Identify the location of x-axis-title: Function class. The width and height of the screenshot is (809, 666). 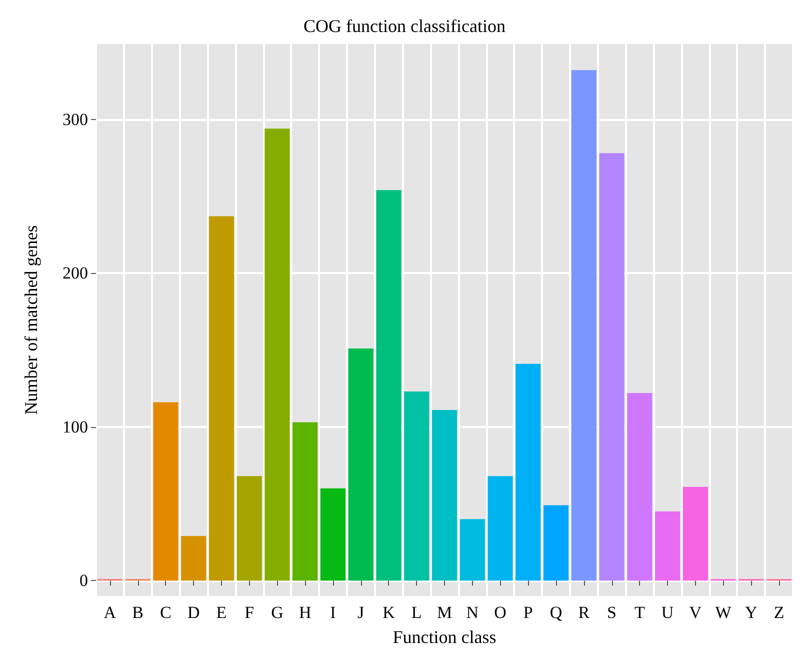
(444, 637).